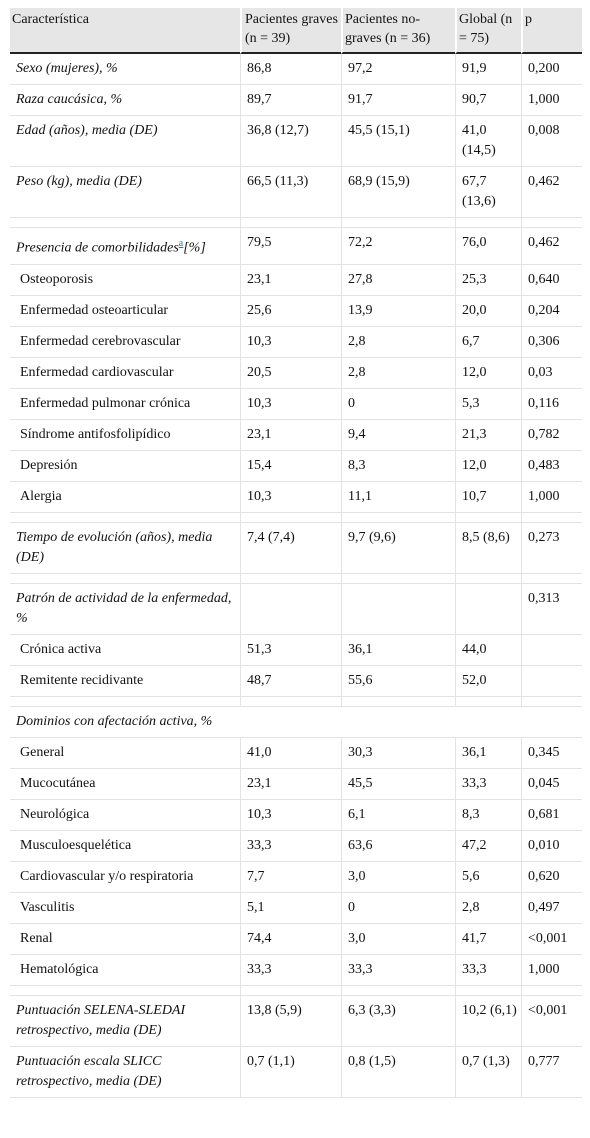 The image size is (590, 1138). Describe the element at coordinates (296, 497) in the screenshot. I see `table-row: Alergia 10,3 11,1 10,7 1,000` at that location.